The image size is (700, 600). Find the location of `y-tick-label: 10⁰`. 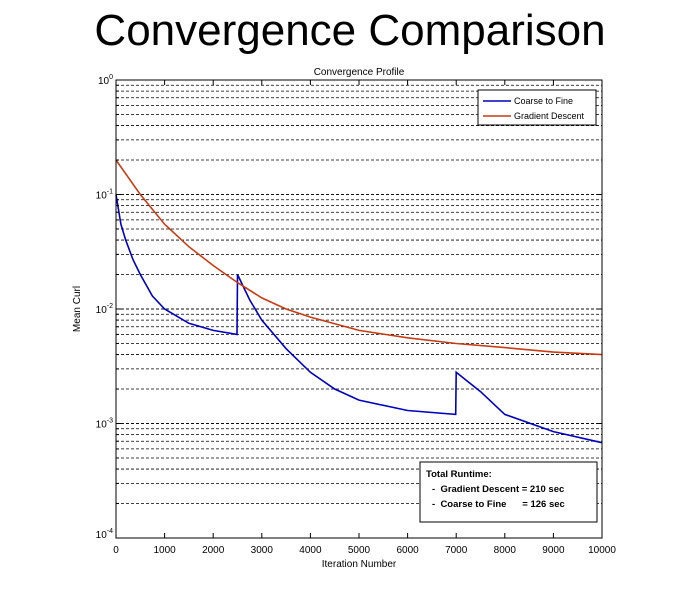

y-tick-label: 10⁰ is located at coordinates (105, 80).